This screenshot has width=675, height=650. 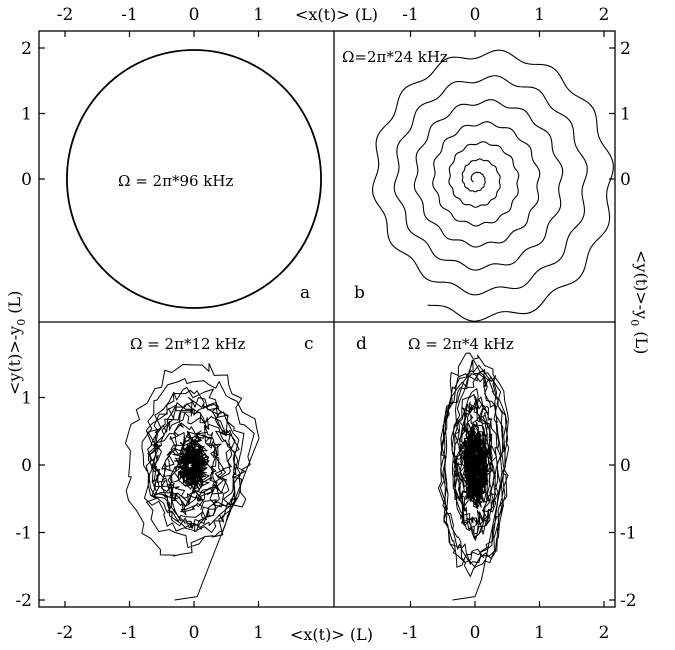 What do you see at coordinates (628, 601) in the screenshot?
I see `y-tick-label-bottom-right-2: -2` at bounding box center [628, 601].